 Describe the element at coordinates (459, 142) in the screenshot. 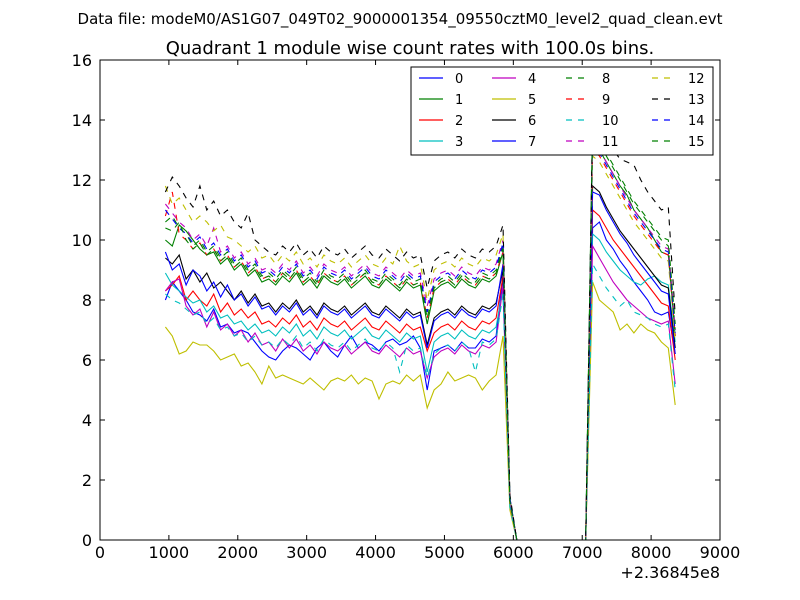

I see `legend-label-3: 3` at that location.